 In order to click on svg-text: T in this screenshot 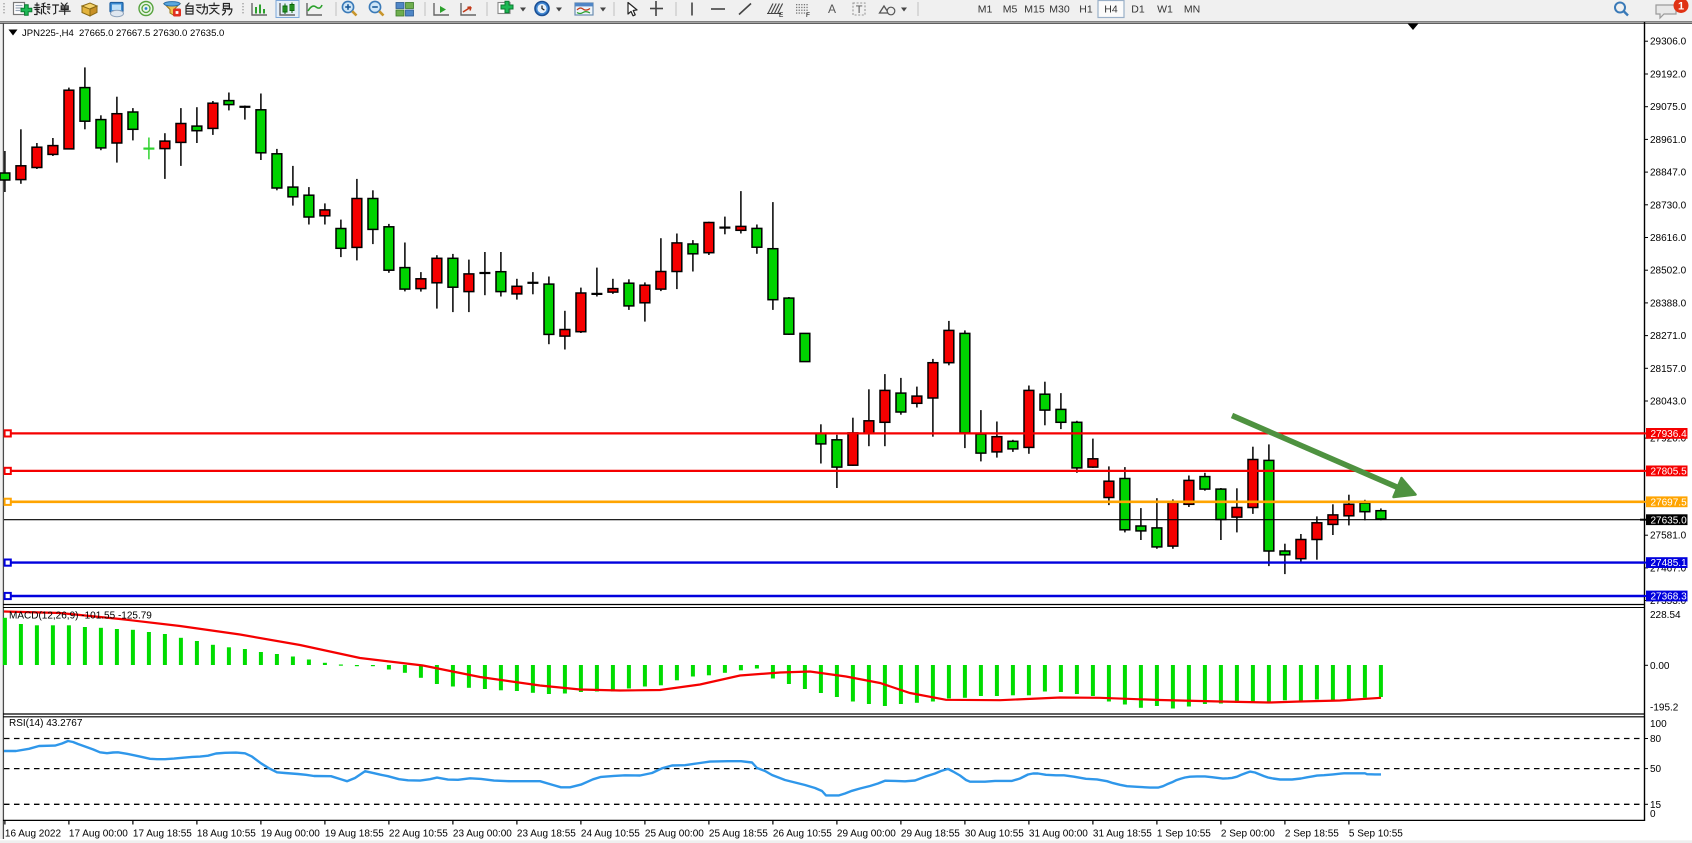, I will do `click(859, 10)`.